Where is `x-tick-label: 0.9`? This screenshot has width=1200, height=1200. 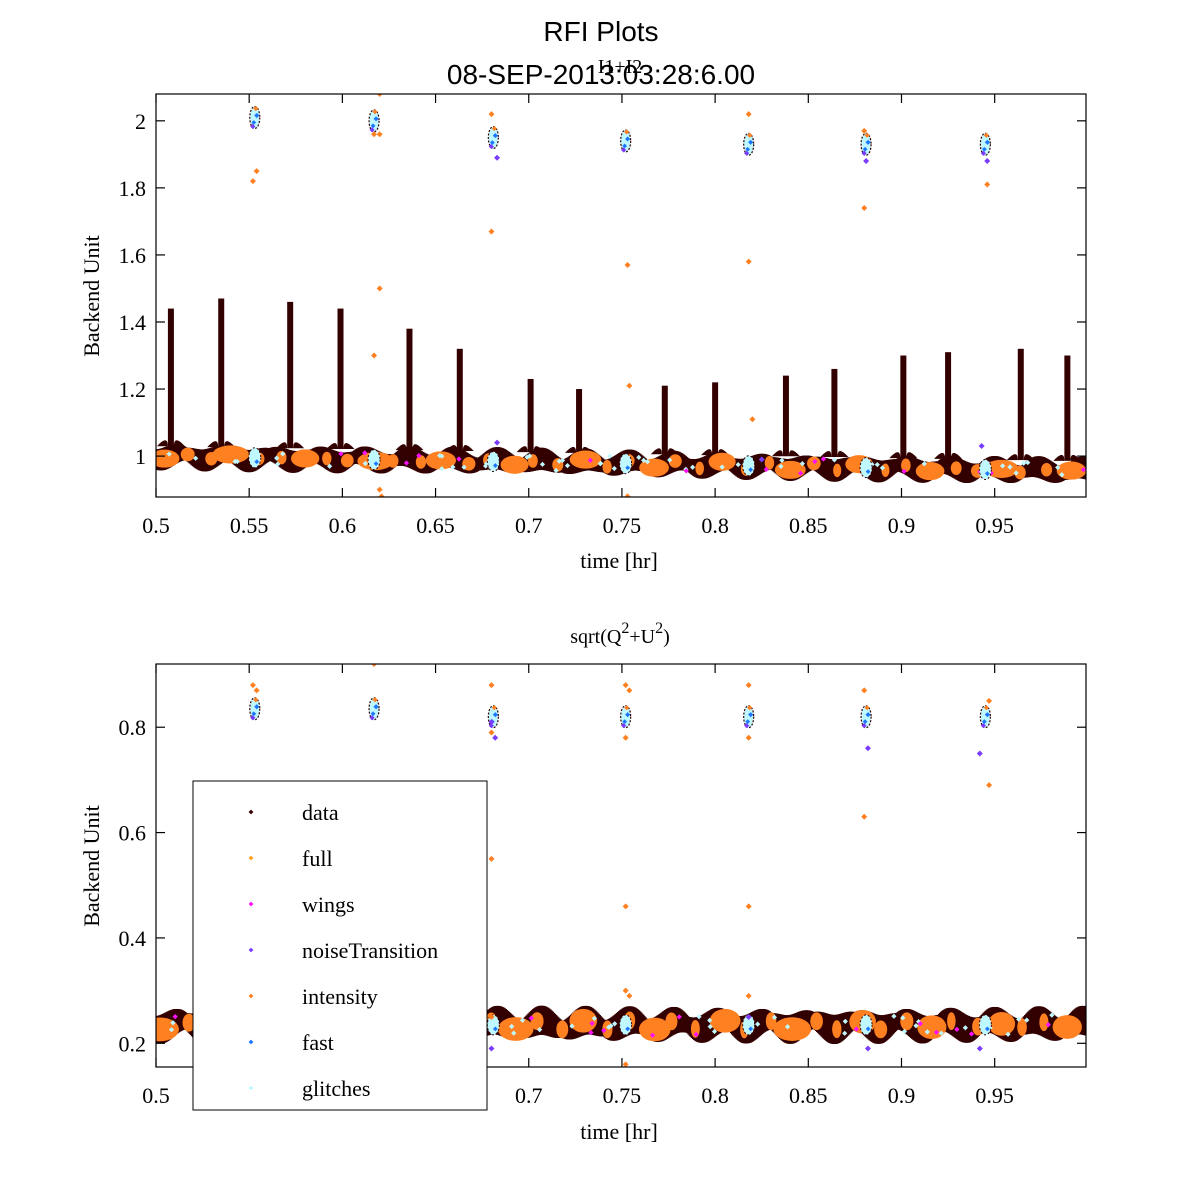 x-tick-label: 0.9 is located at coordinates (902, 1095).